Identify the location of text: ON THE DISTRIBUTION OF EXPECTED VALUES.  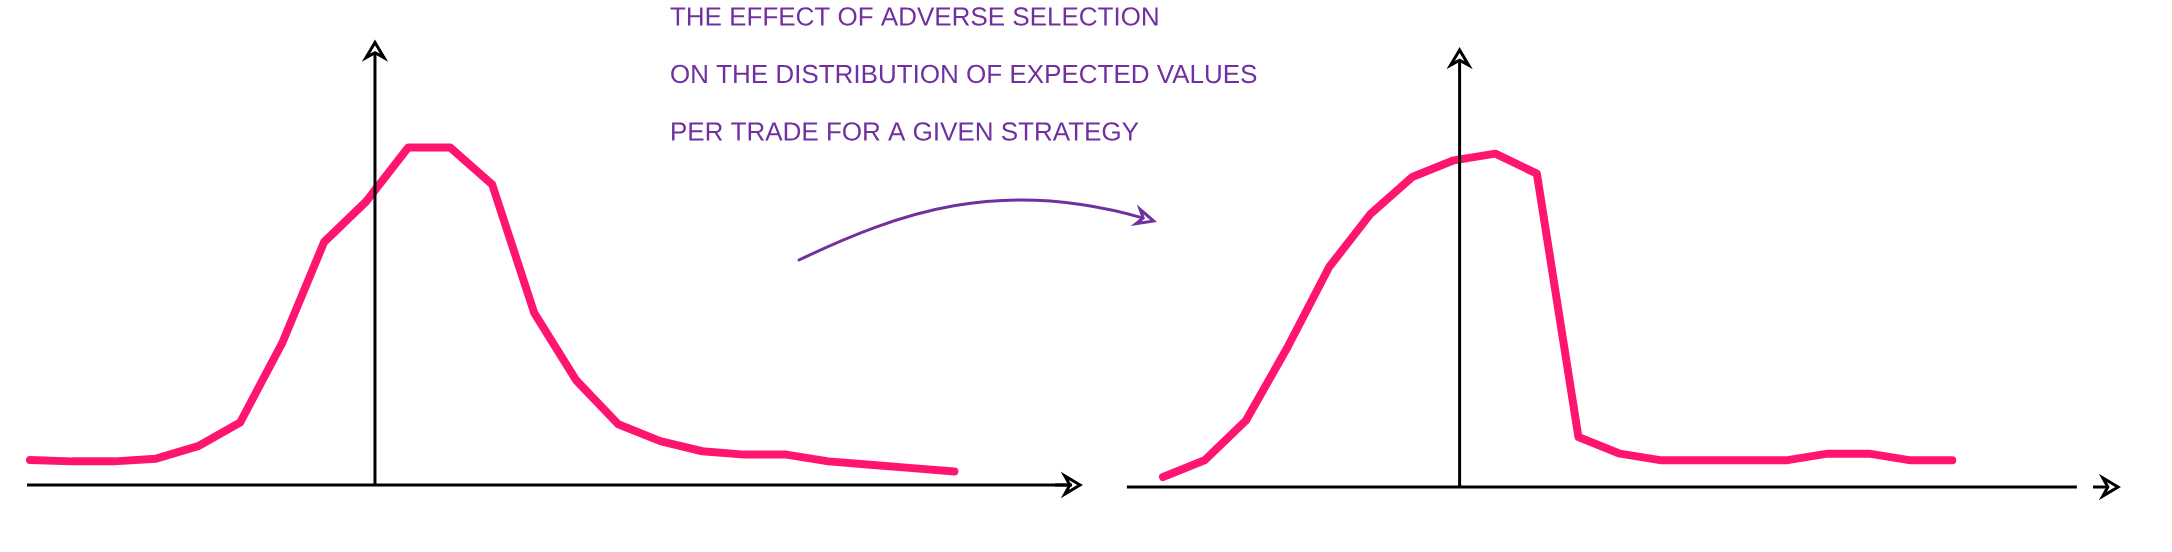
(964, 74).